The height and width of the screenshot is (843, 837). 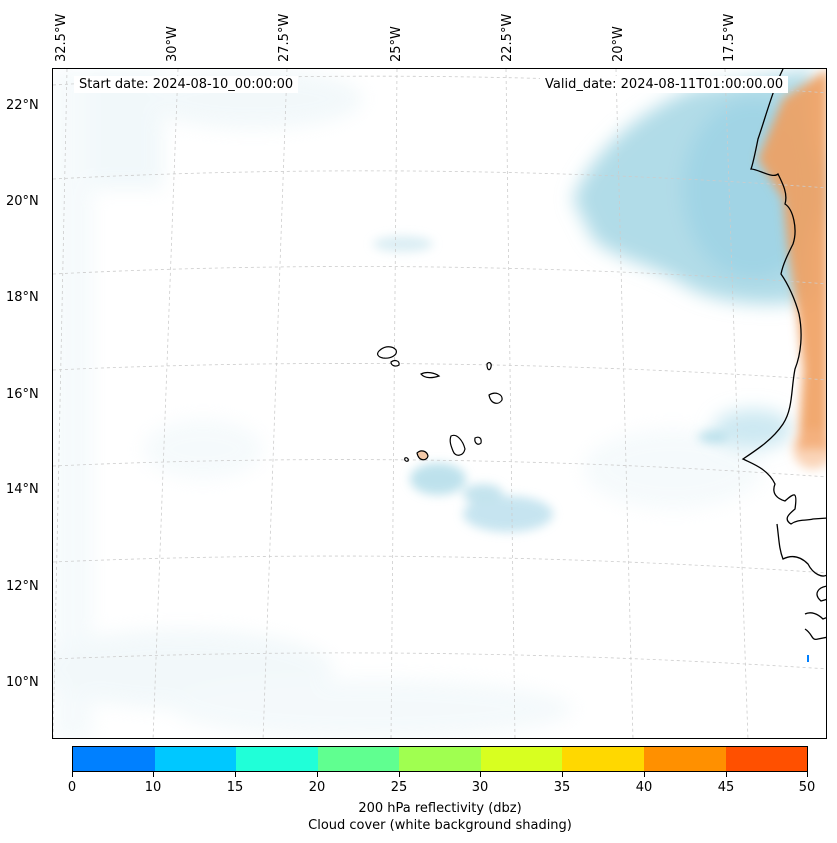 What do you see at coordinates (664, 84) in the screenshot?
I see `valid-date-label: Valid_date: 2024-08-11T01:00:00.00` at bounding box center [664, 84].